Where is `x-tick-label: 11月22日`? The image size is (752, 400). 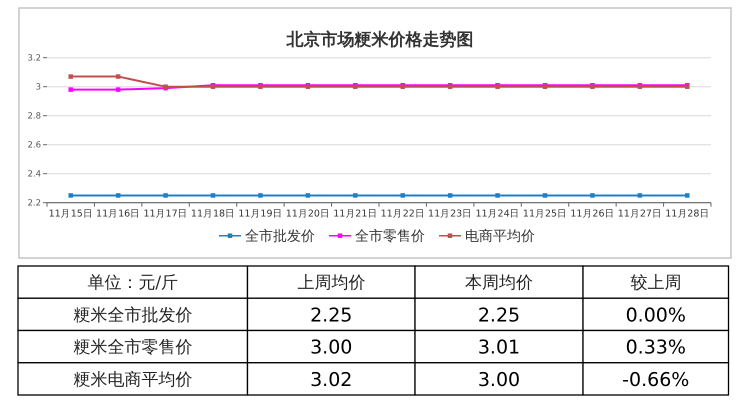
x-tick-label: 11月22日 is located at coordinates (402, 214).